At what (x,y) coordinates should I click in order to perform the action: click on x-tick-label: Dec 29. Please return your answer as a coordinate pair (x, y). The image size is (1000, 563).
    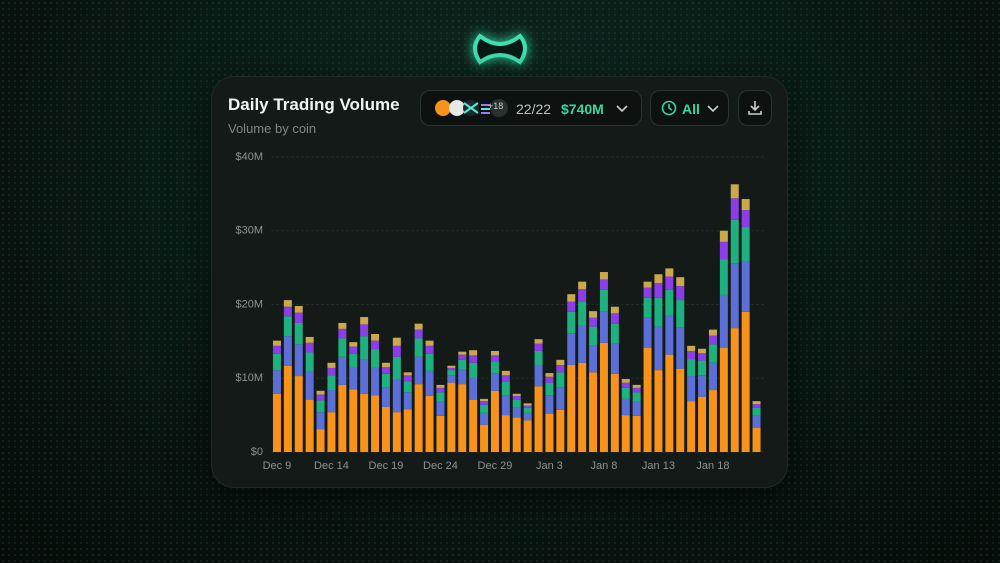
    Looking at the image, I should click on (495, 466).